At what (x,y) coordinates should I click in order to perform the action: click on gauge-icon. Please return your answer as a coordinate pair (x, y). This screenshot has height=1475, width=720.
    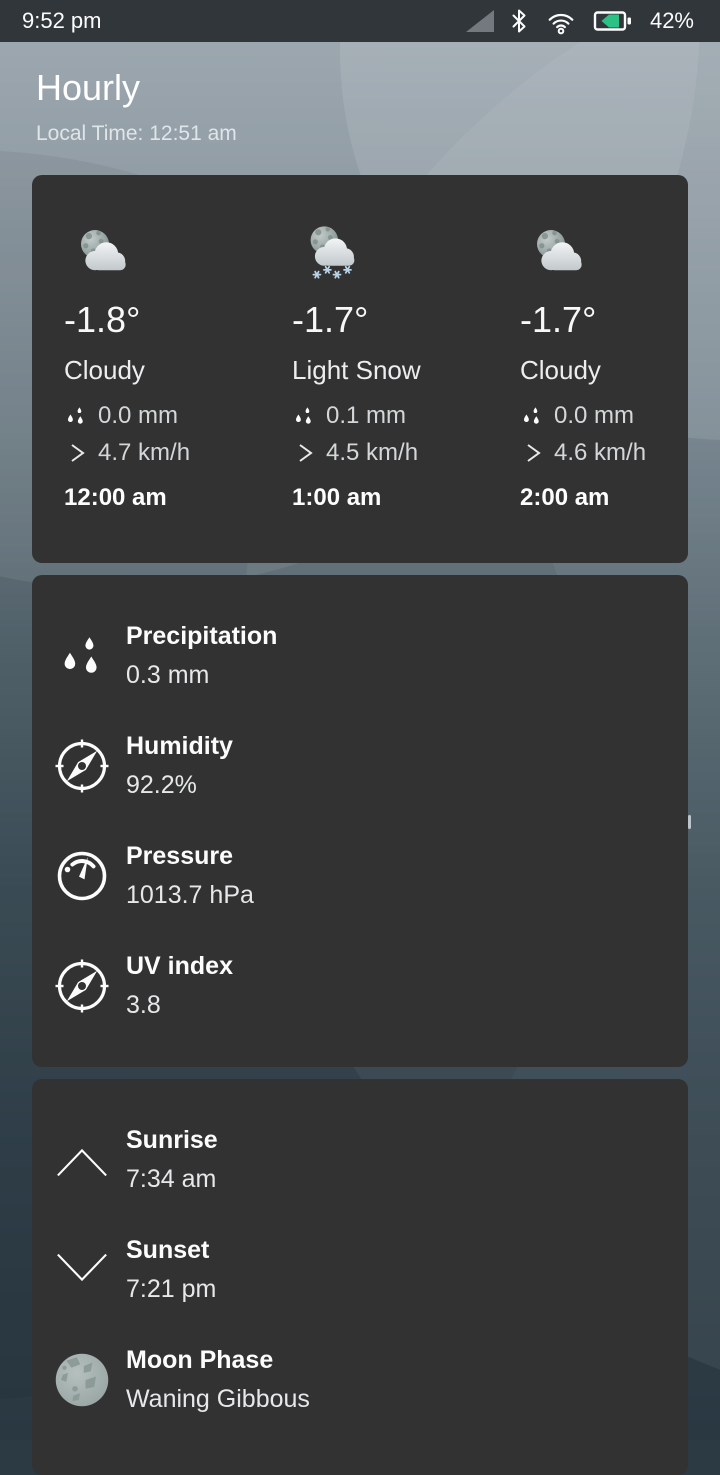
    Looking at the image, I should click on (82, 875).